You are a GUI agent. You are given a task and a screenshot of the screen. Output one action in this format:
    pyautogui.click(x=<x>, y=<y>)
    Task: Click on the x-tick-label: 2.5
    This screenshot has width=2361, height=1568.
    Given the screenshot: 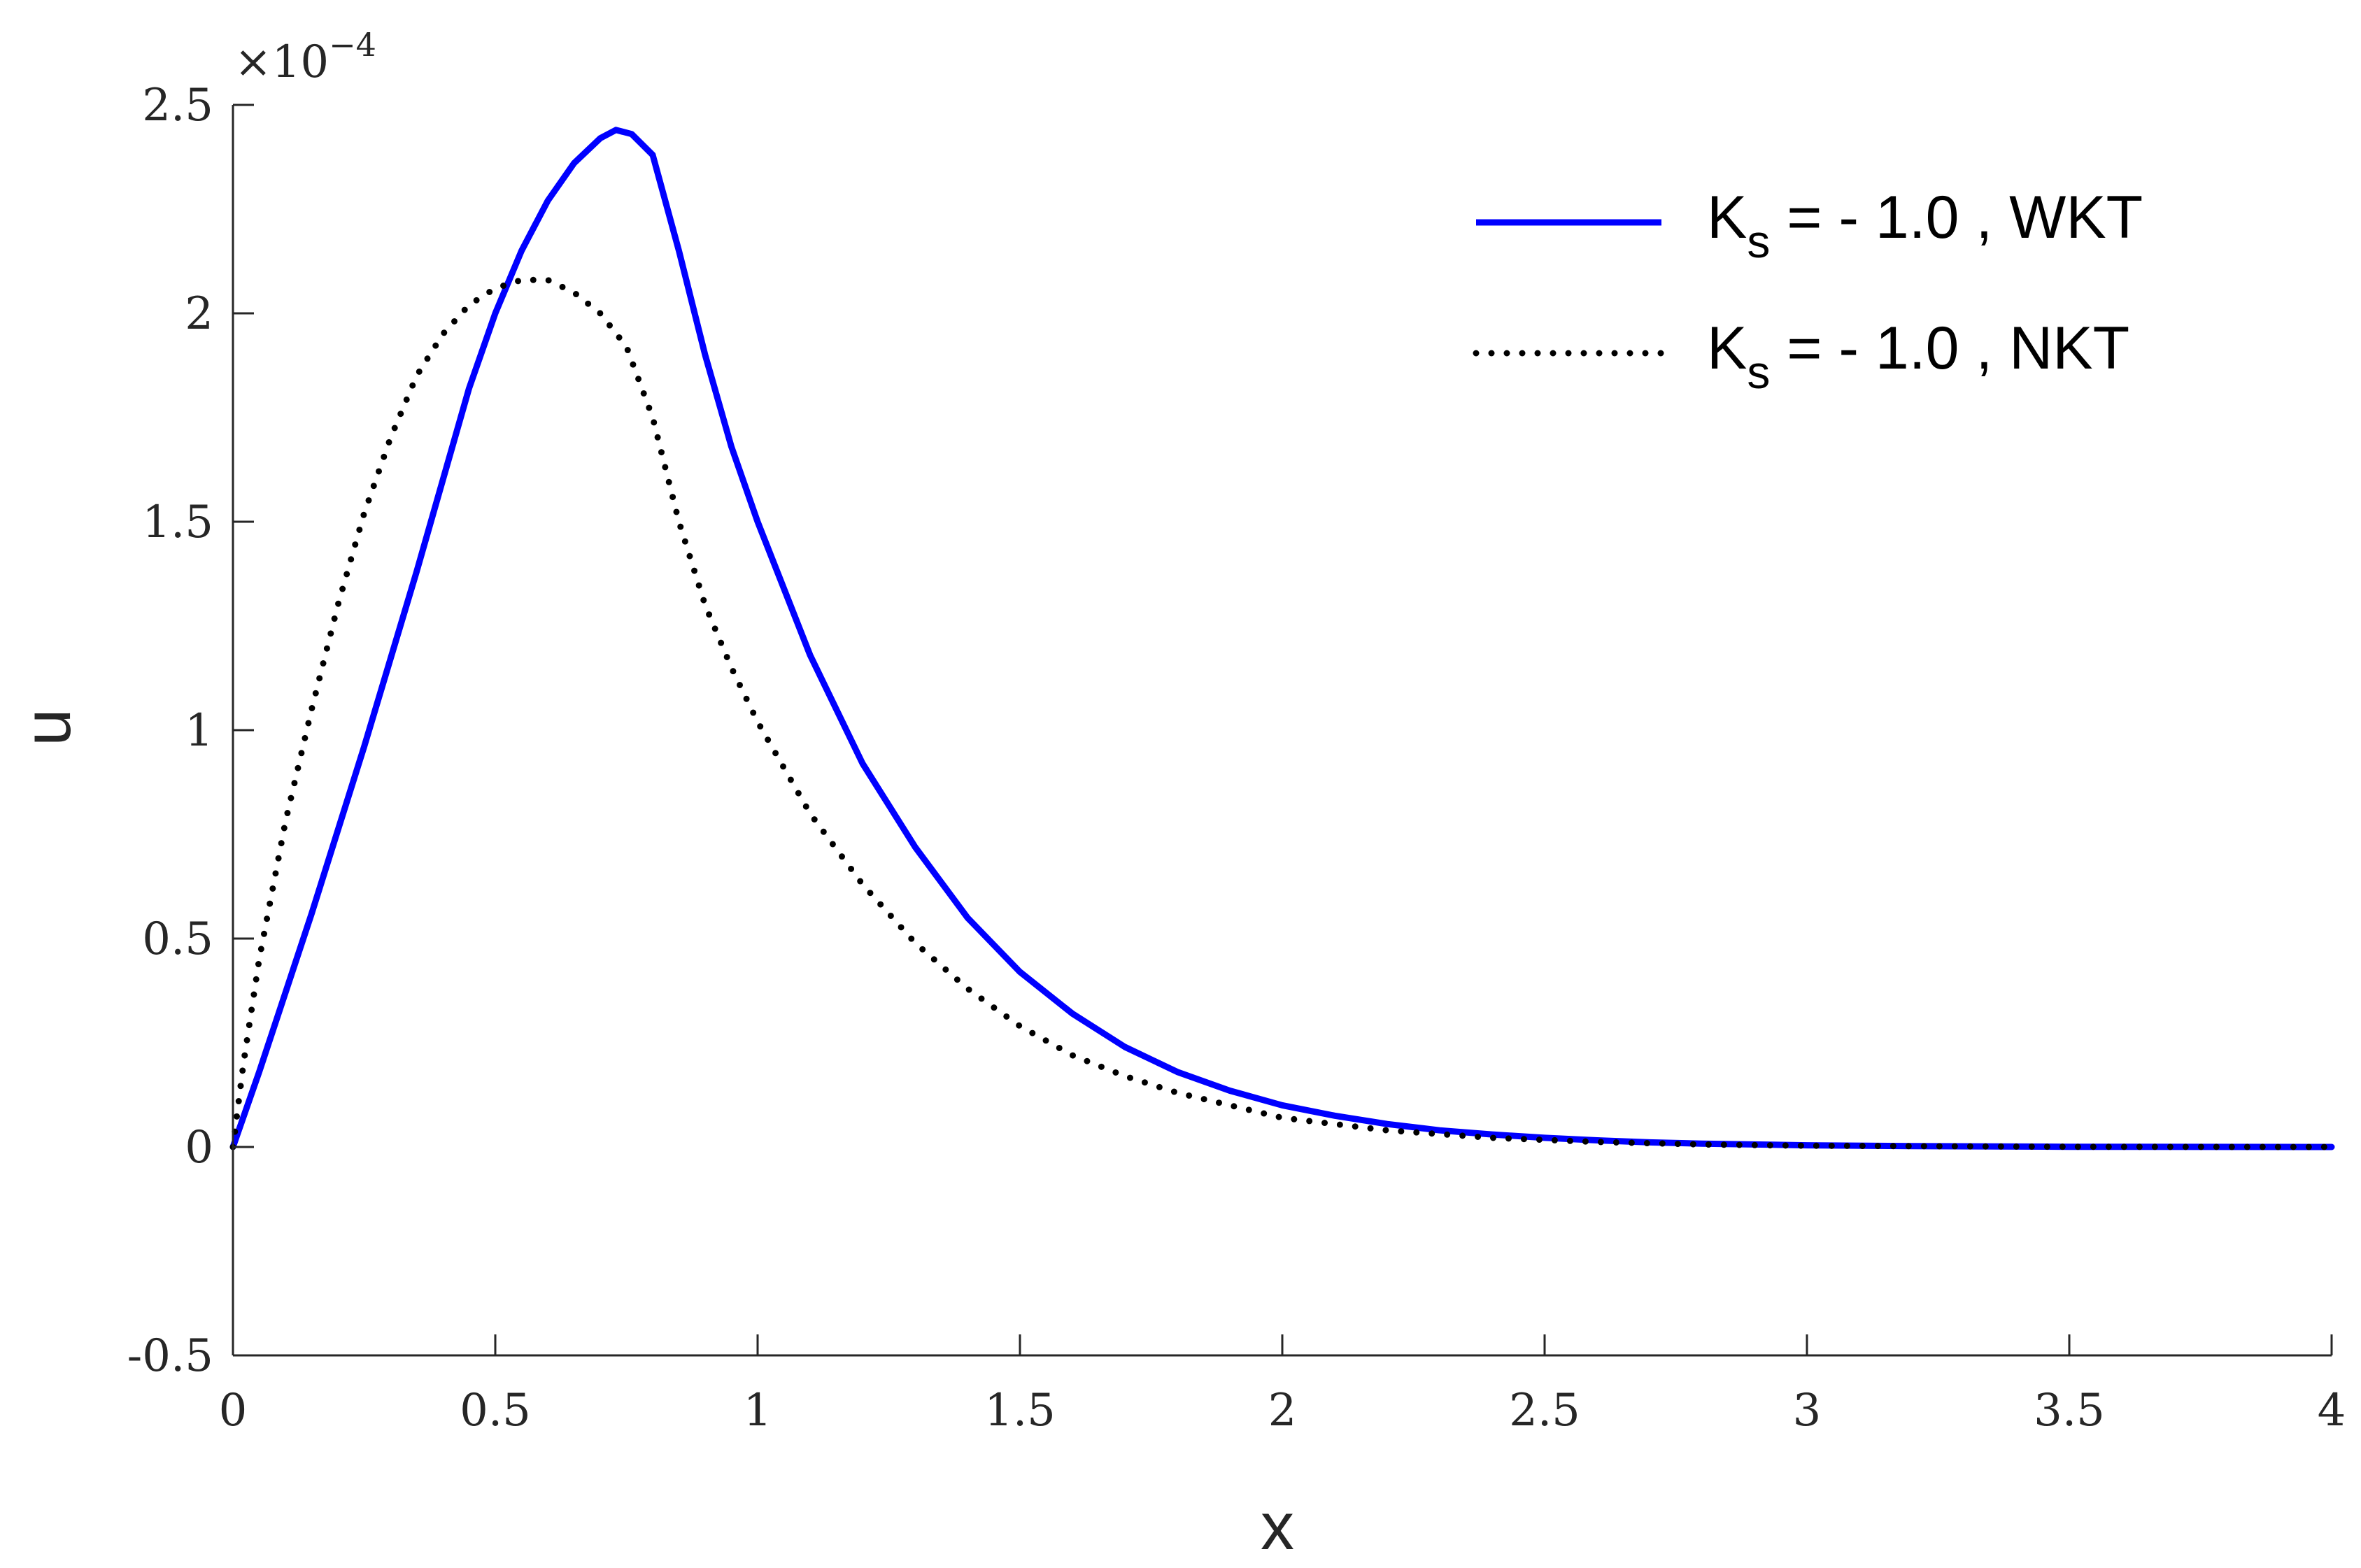 What is the action you would take?
    pyautogui.click(x=1544, y=1411)
    